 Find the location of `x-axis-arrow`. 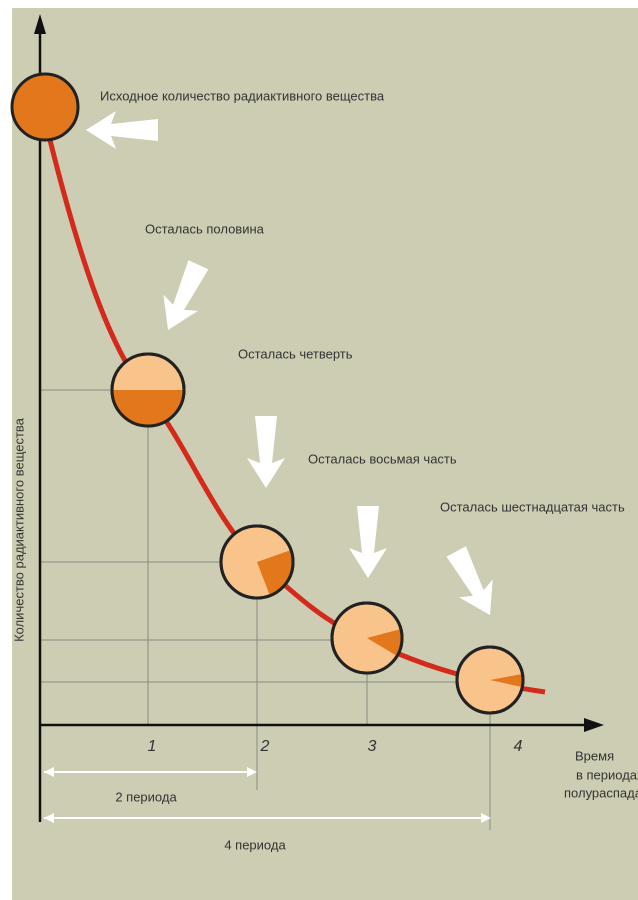

x-axis-arrow is located at coordinates (594, 725).